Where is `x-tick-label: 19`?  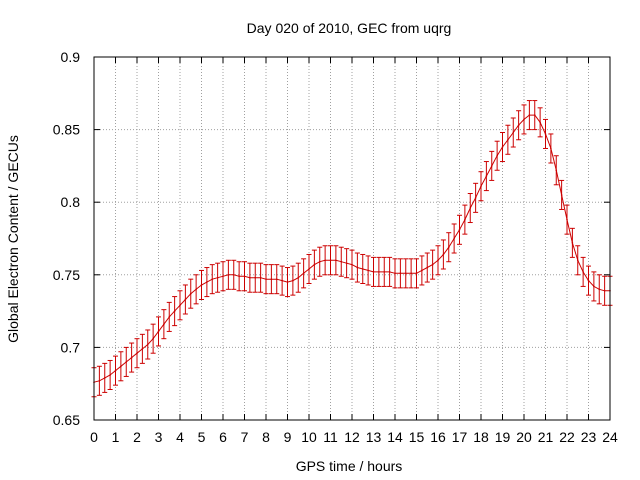 x-tick-label: 19 is located at coordinates (503, 437).